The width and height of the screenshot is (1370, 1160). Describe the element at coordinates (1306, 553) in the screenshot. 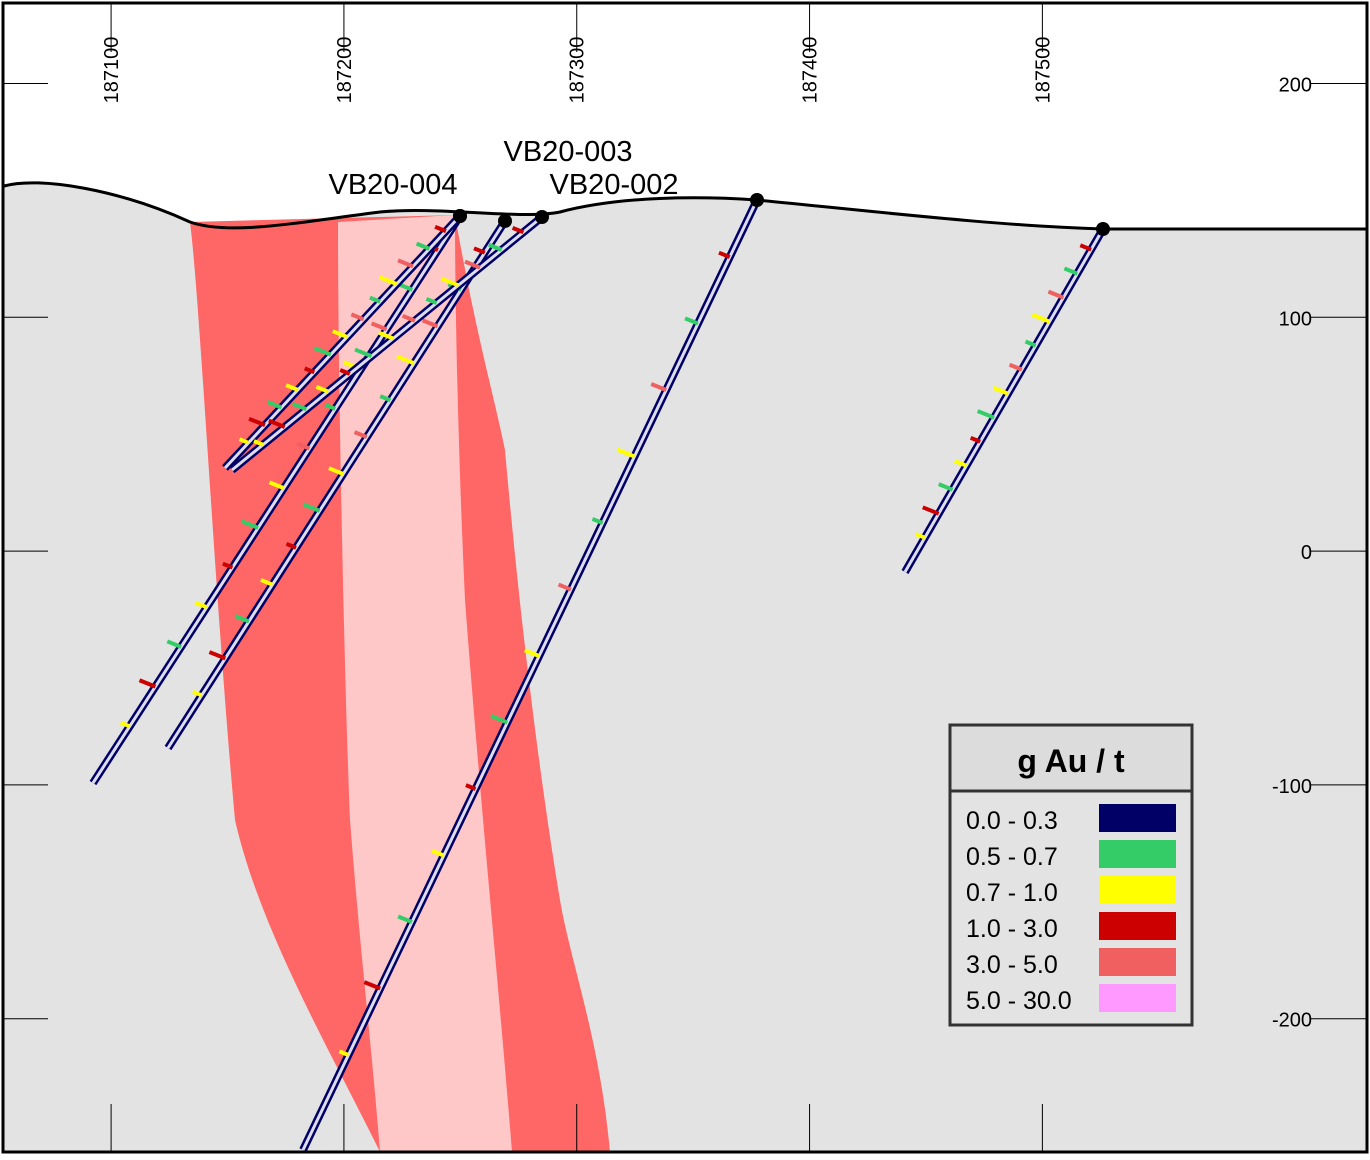

I see `y-tick-label: 0` at that location.